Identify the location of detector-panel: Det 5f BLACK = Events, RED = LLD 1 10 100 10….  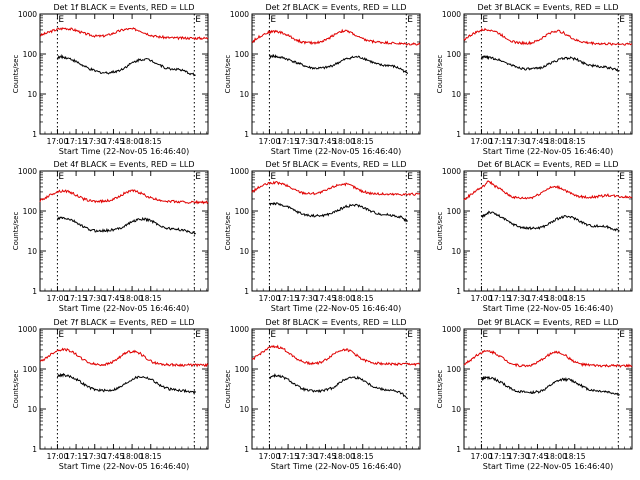
(322, 236).